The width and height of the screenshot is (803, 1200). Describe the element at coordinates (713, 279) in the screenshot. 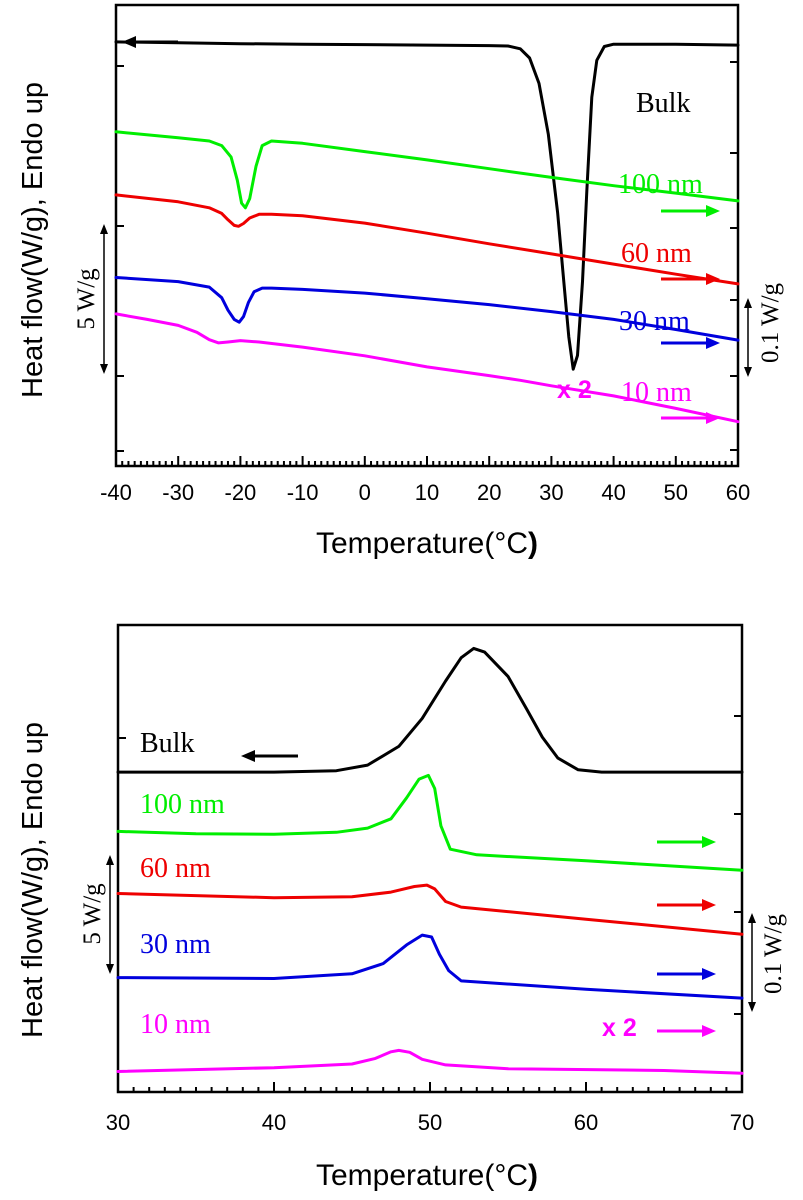

I see `direction-arrowhead-60-nm-top` at that location.